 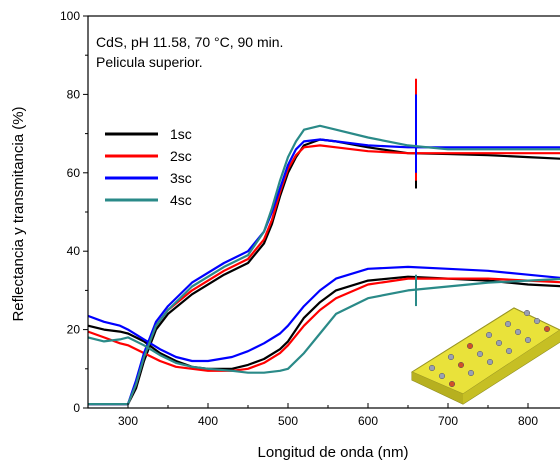 What do you see at coordinates (149, 62) in the screenshot?
I see `annotation-line-2: Pelicula superior.` at bounding box center [149, 62].